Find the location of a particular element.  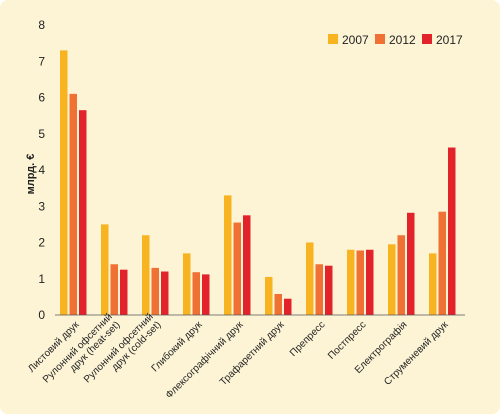

y-tick-label: 1 is located at coordinates (41, 279).